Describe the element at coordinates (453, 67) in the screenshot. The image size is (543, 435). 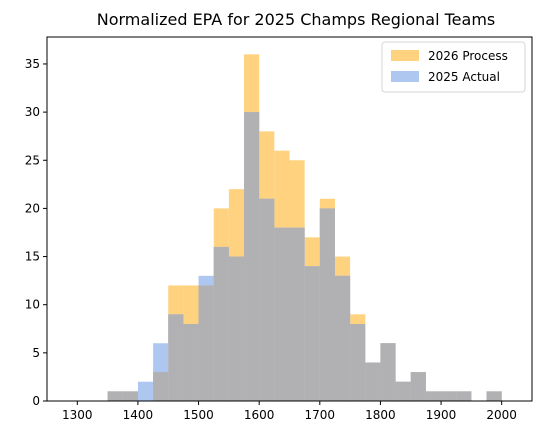
I see `legend: 2026 Process 2025 Actual` at that location.